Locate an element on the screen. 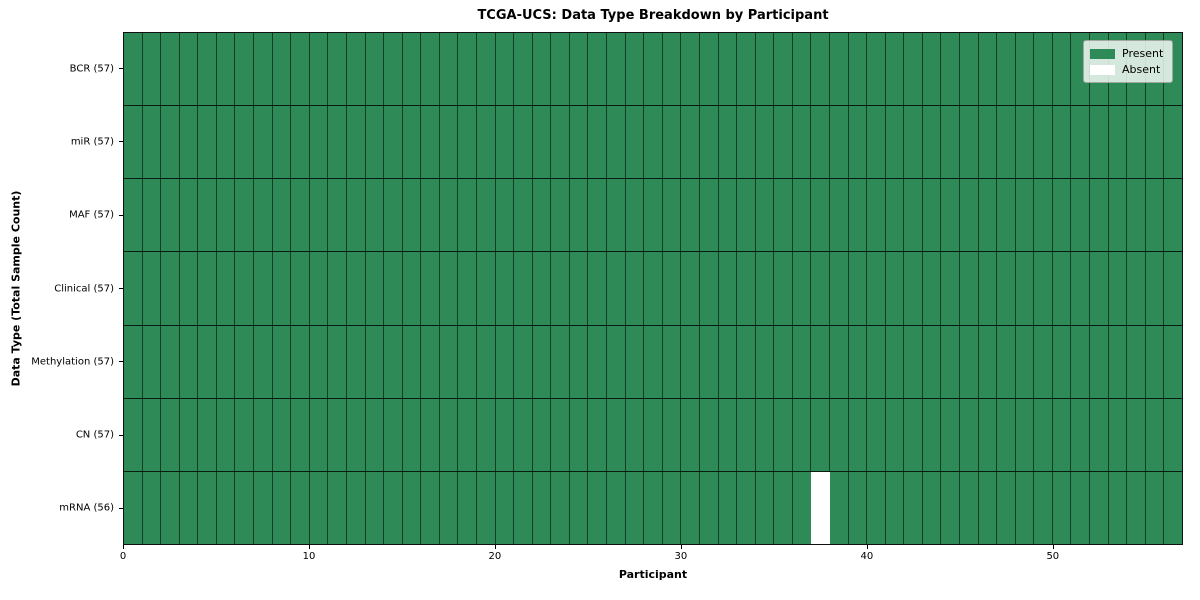 The width and height of the screenshot is (1200, 600). legend: Present Absent is located at coordinates (1128, 61).